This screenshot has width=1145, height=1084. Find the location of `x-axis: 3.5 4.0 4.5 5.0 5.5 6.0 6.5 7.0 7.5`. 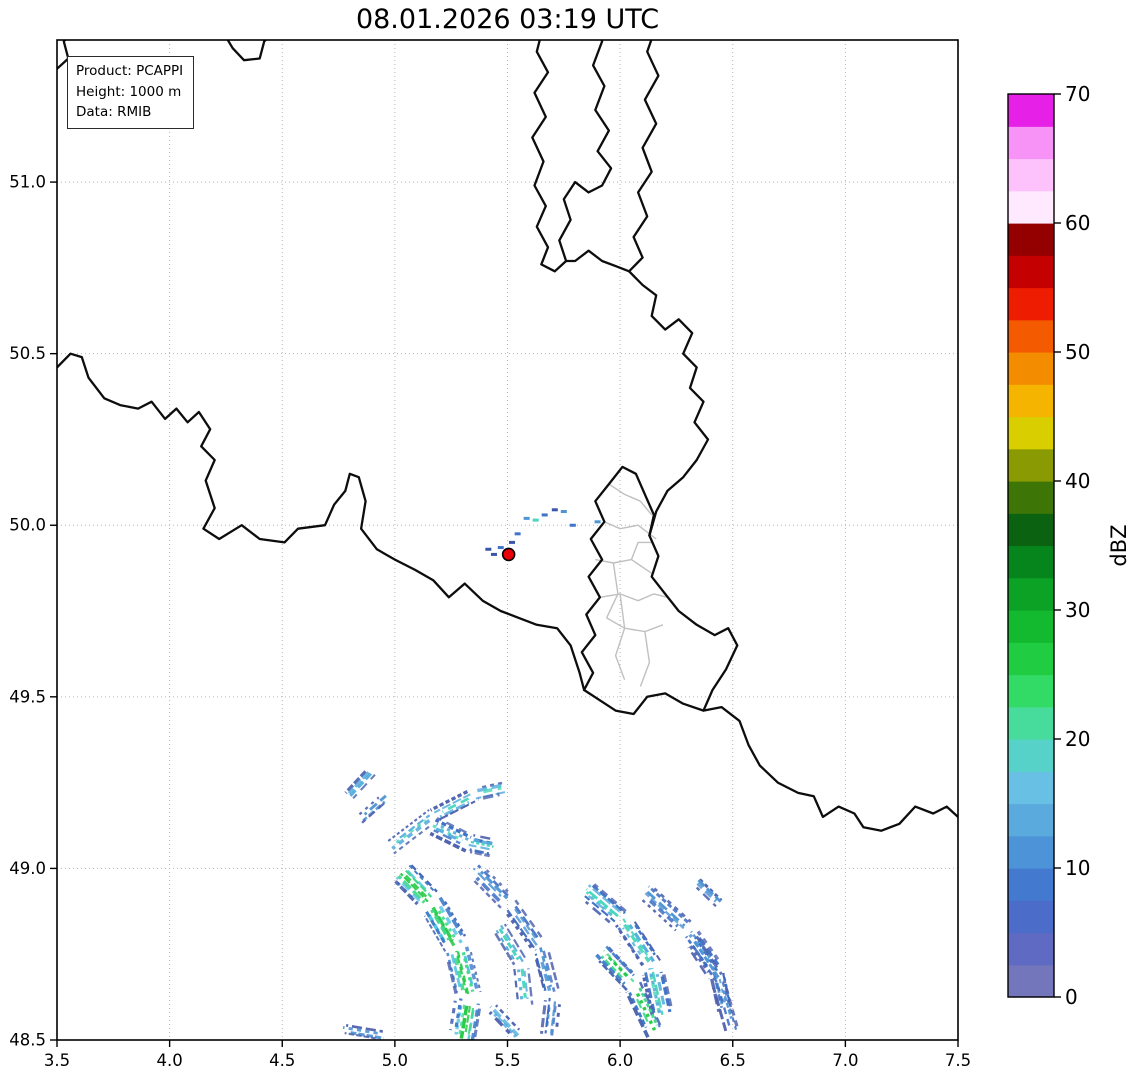

x-axis: 3.5 4.0 4.5 5.0 5.5 6.0 6.5 7.0 7.5 is located at coordinates (507, 1055).